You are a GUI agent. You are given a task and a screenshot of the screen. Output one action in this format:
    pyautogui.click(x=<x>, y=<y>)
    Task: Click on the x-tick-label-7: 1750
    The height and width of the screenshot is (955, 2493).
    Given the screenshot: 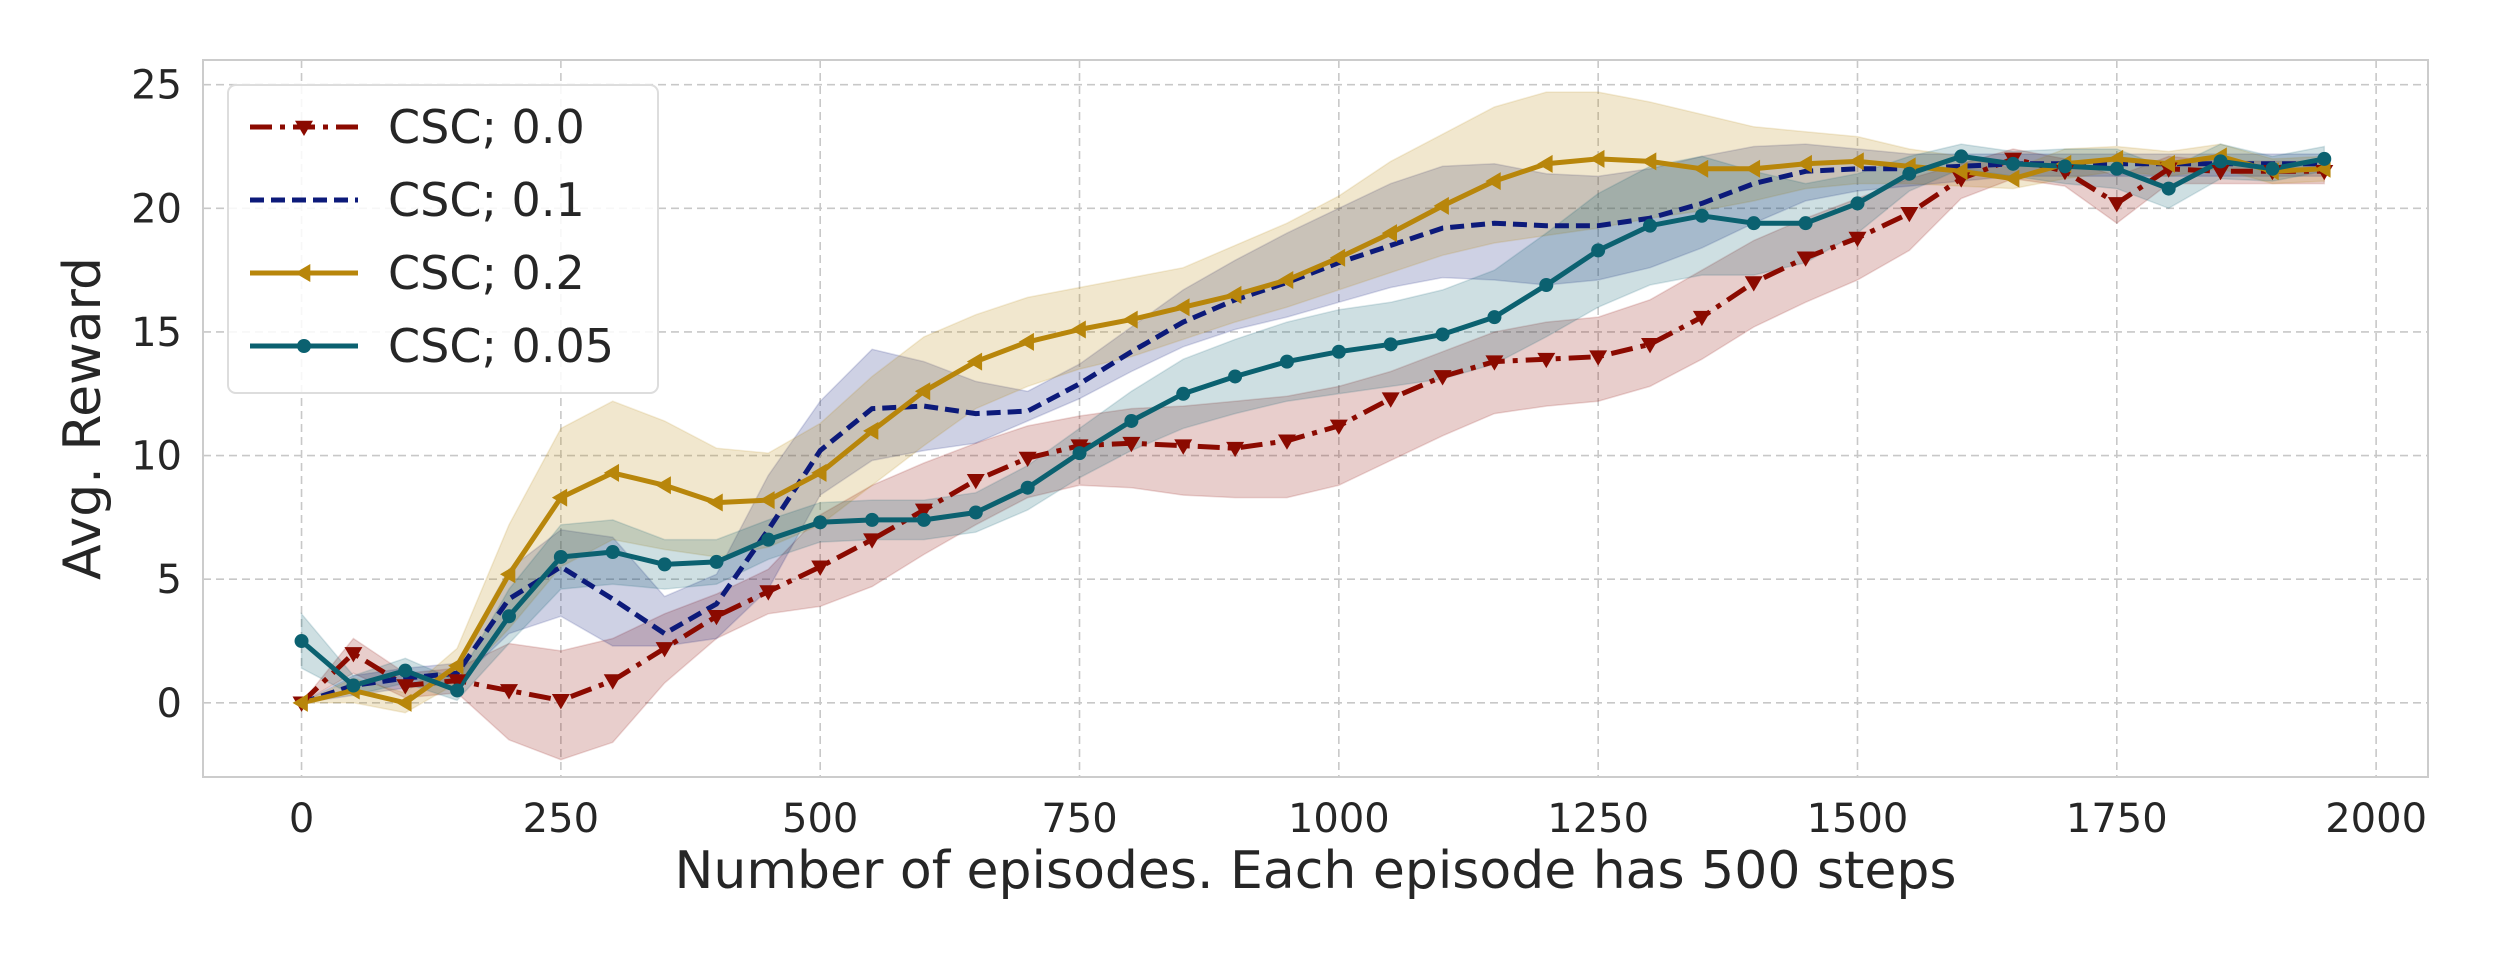 What is the action you would take?
    pyautogui.click(x=2117, y=819)
    